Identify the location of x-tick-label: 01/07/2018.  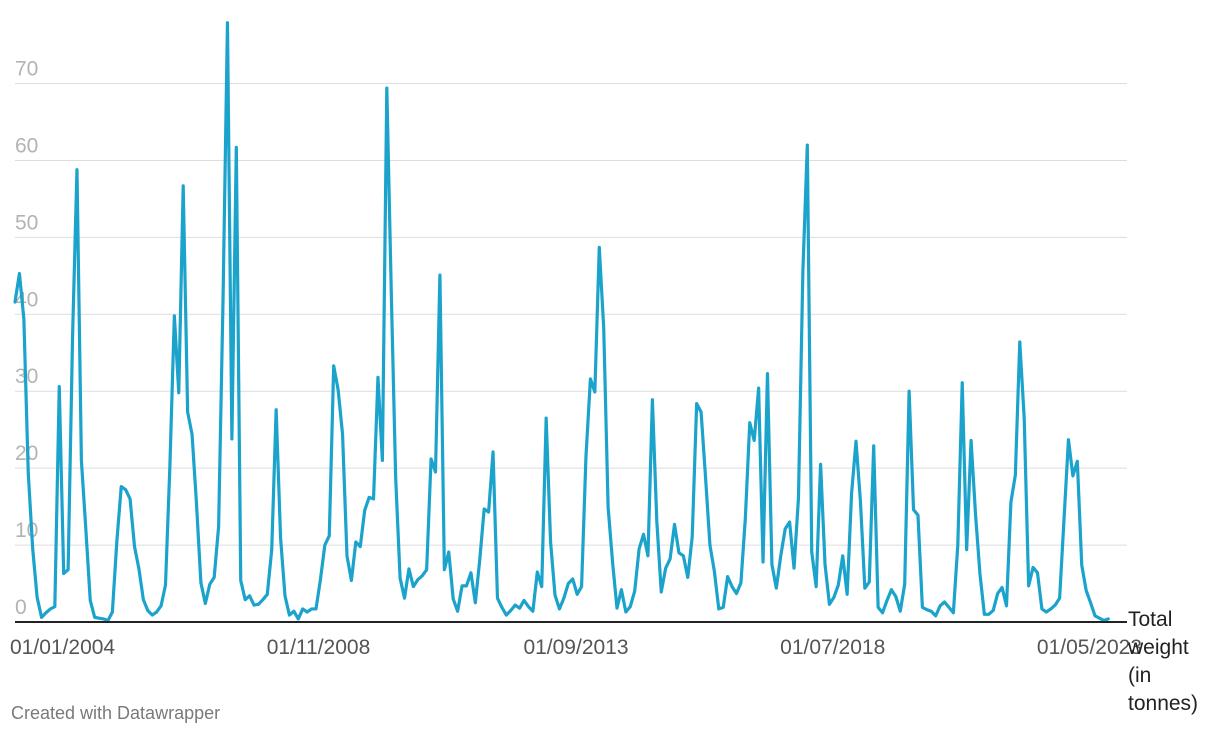
(832, 647).